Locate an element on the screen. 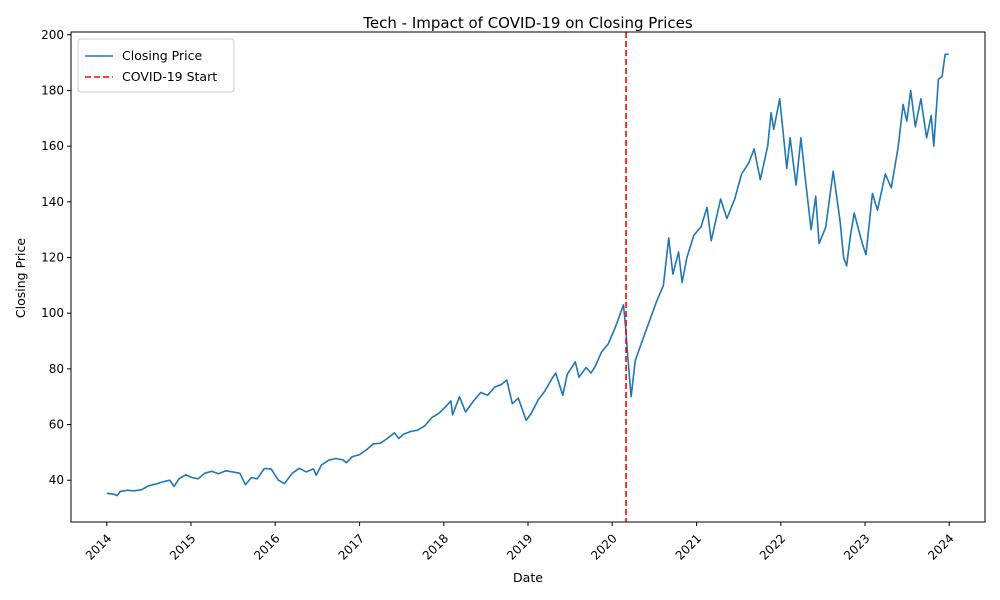 This screenshot has height=600, width=1000. legend-label-closing-price: Closing Price is located at coordinates (162, 55).